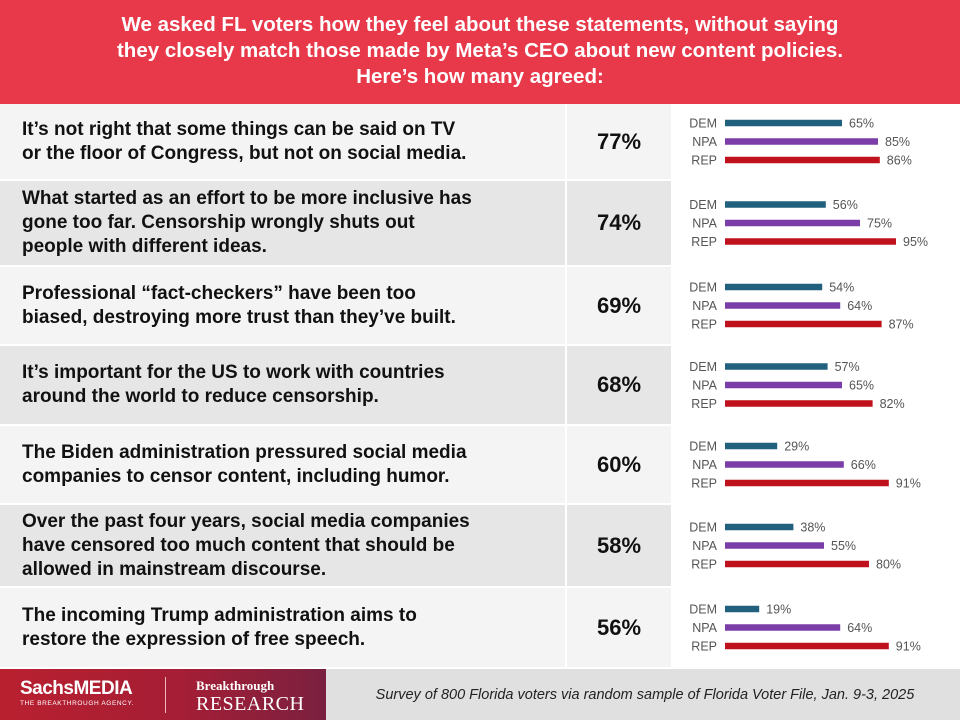  Describe the element at coordinates (619, 141) in the screenshot. I see `overall-percent: 77%` at that location.